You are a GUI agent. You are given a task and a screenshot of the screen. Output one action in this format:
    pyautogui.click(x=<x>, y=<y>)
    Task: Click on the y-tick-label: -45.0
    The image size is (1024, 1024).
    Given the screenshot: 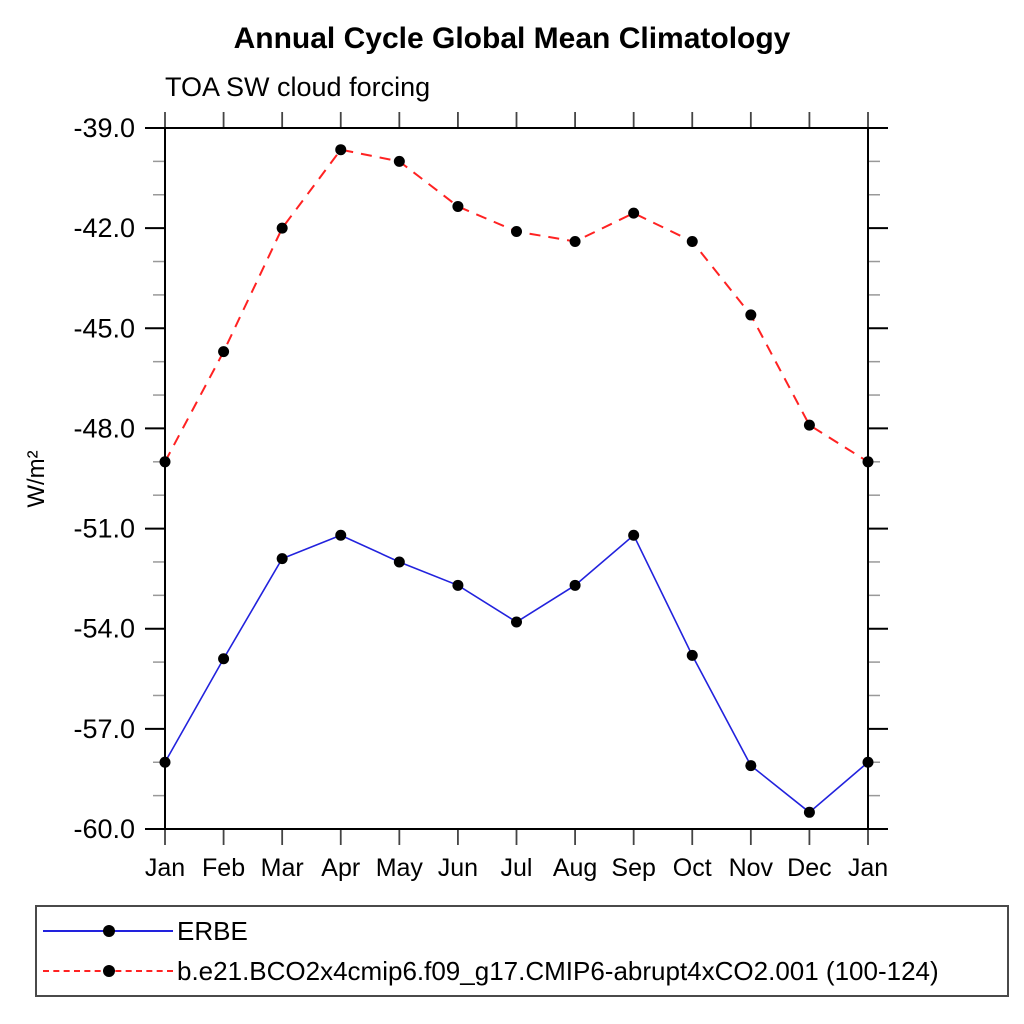 What is the action you would take?
    pyautogui.click(x=104, y=328)
    